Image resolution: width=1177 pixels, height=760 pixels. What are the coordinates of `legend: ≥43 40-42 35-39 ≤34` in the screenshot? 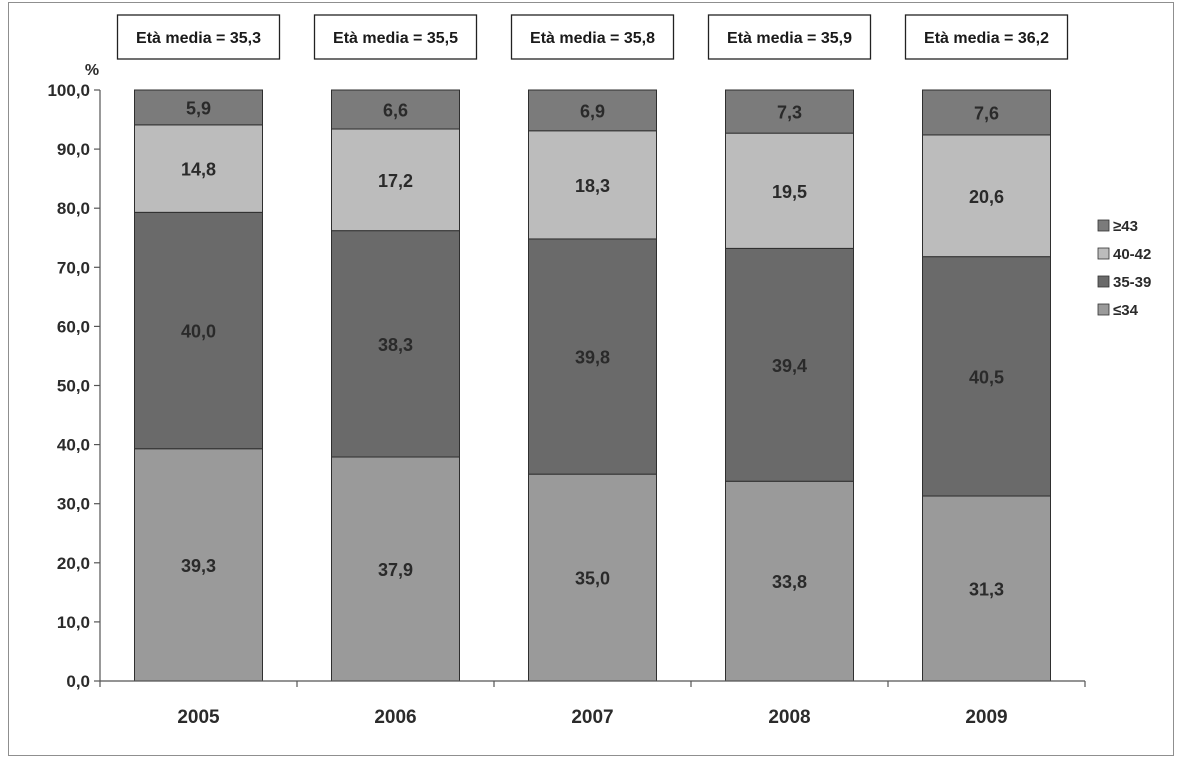 It's located at (1124, 268).